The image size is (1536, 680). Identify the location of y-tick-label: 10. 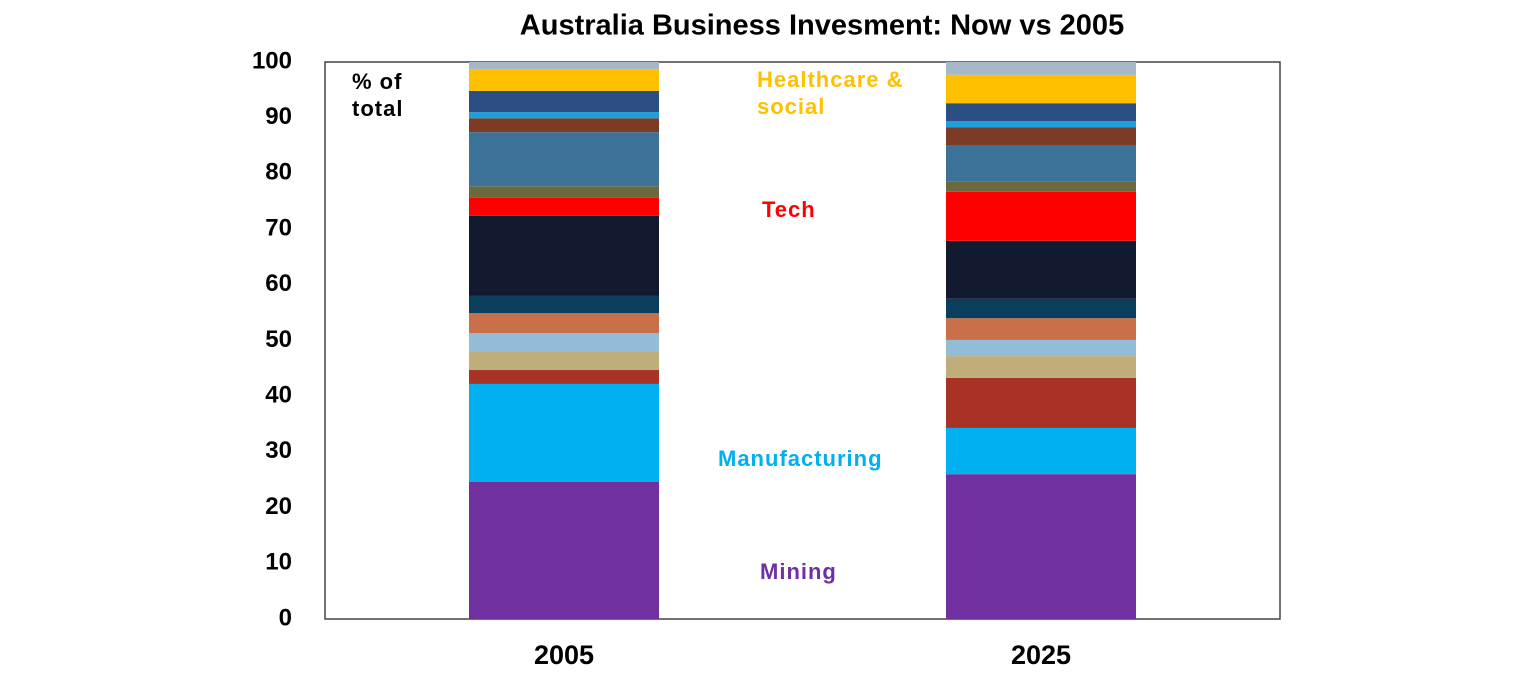
(278, 562).